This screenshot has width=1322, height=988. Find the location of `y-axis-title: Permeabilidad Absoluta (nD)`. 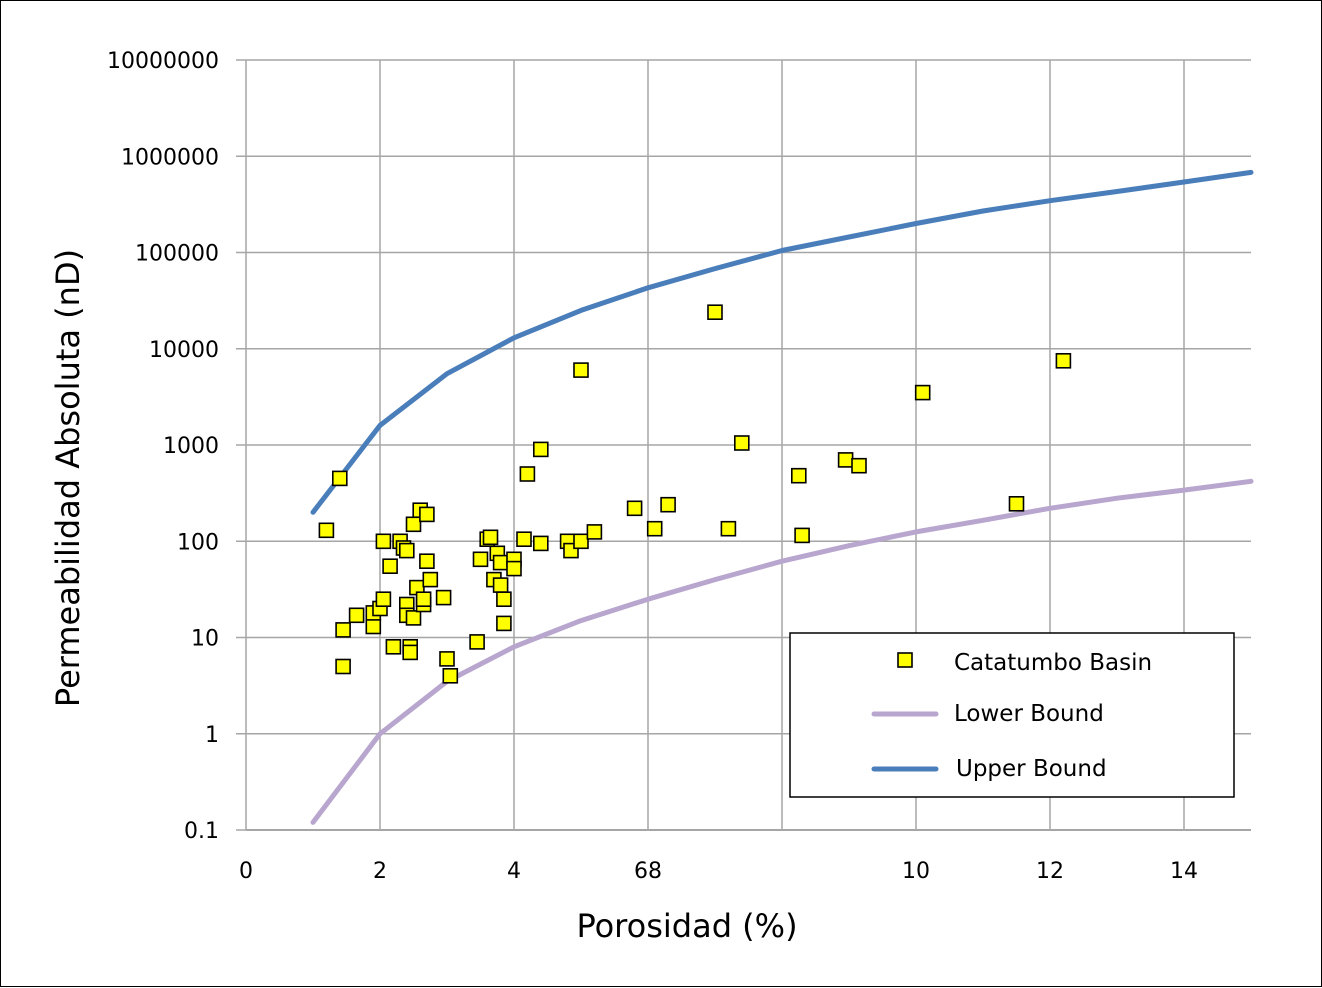

y-axis-title: Permeabilidad Absoluta (nD) is located at coordinates (68, 478).